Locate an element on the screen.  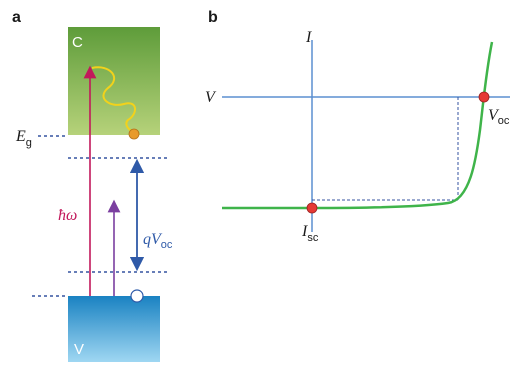
isc-label: Isc is located at coordinates (310, 233).